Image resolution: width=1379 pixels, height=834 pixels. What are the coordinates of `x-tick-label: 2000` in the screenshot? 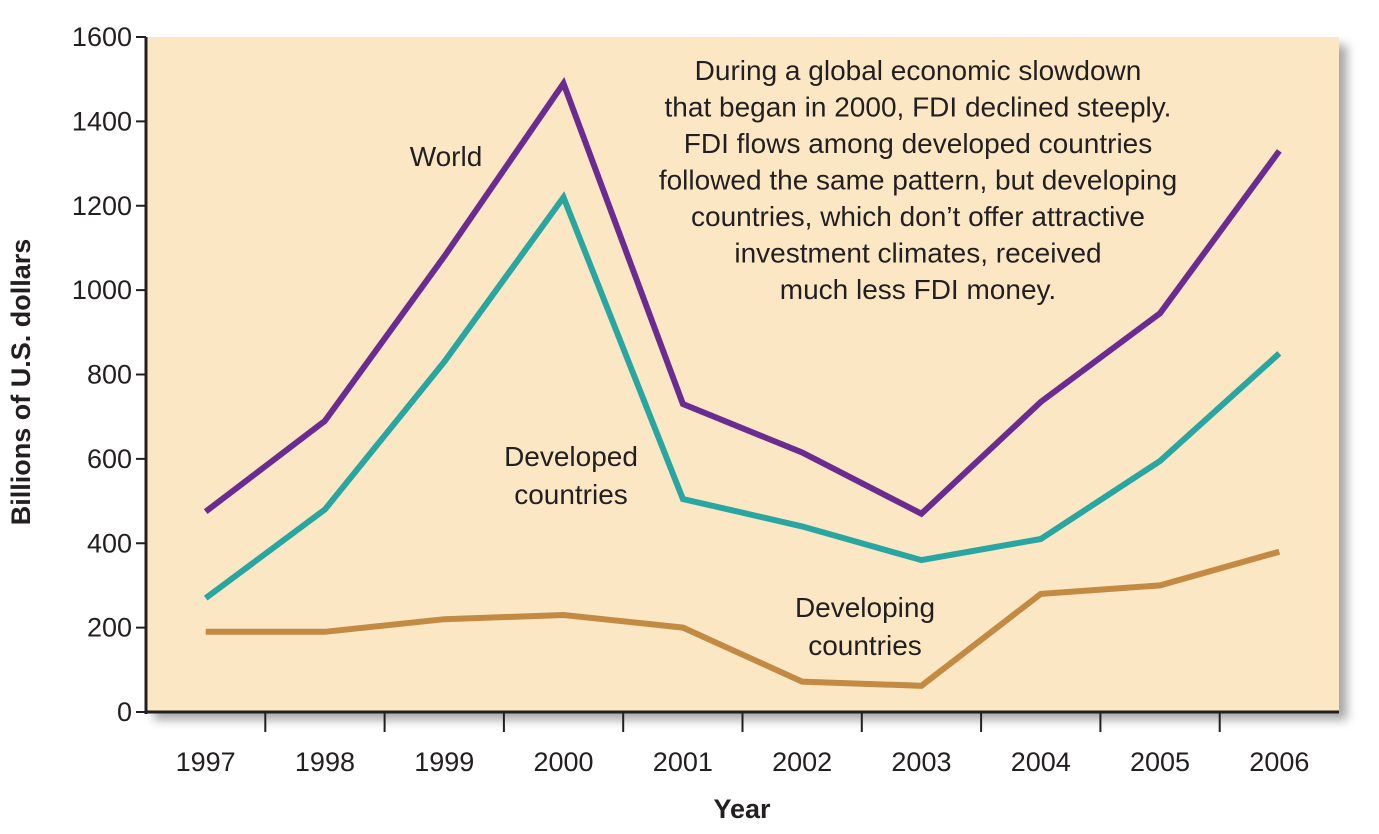 It's located at (564, 762).